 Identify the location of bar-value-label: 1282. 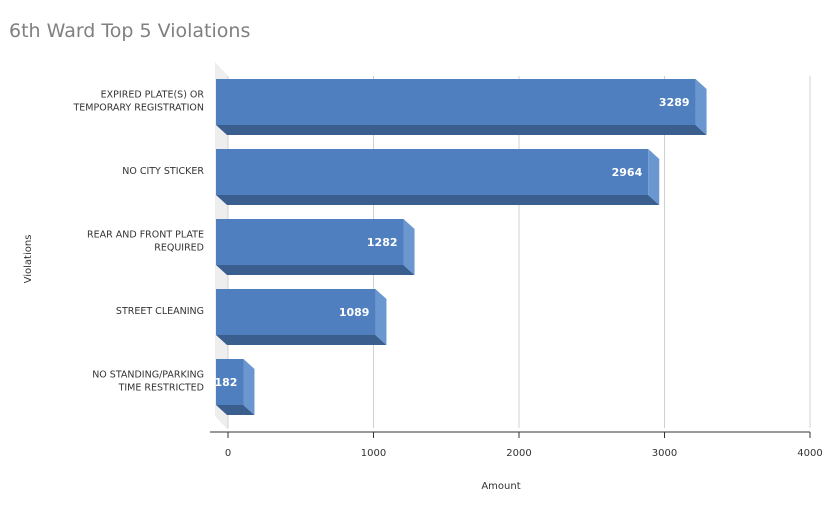
(382, 242).